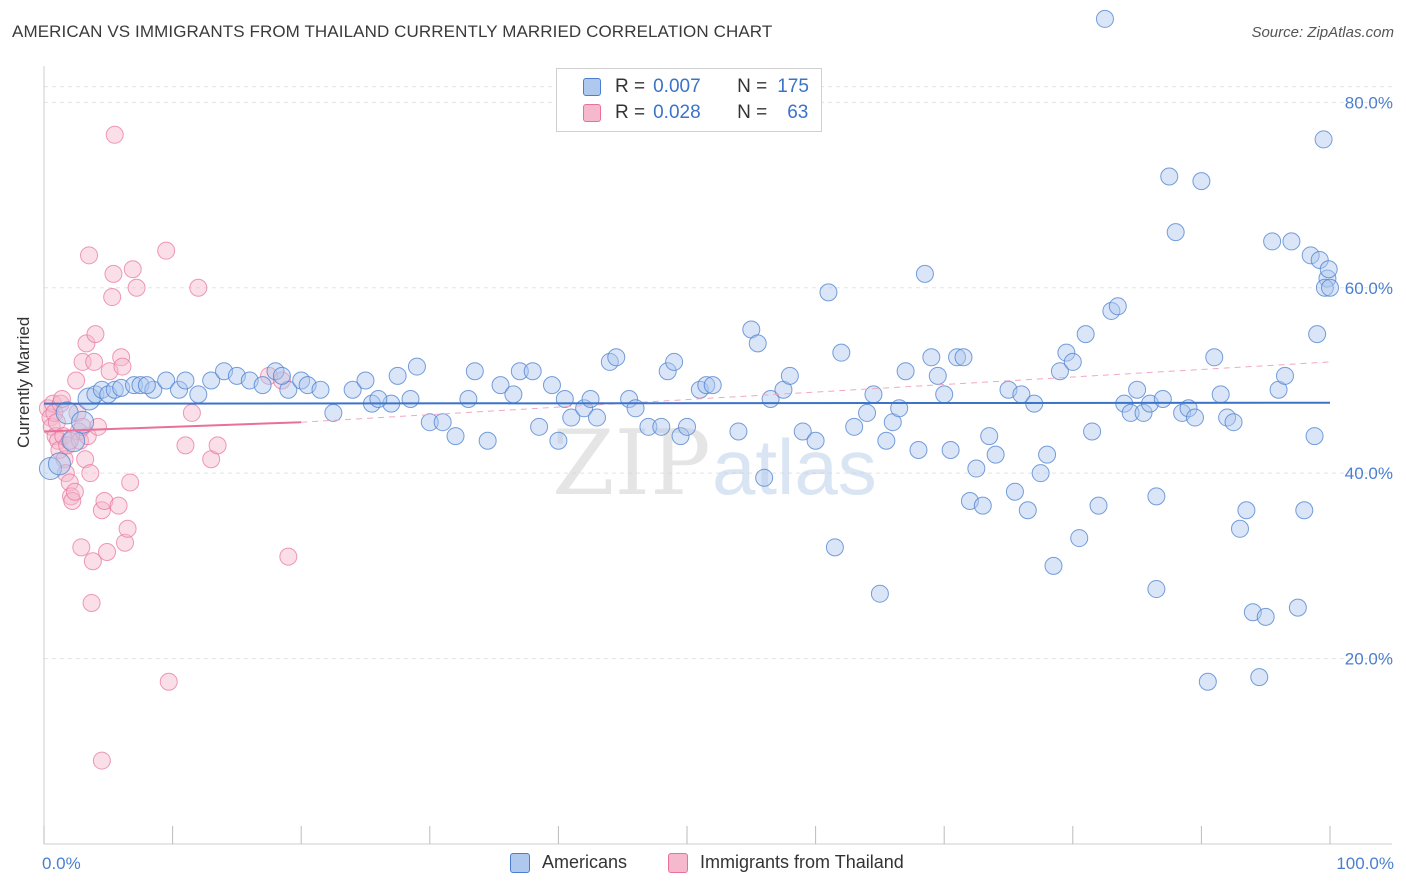 The width and height of the screenshot is (1406, 892). I want to click on legend-r-value: 0.028, so click(677, 112).